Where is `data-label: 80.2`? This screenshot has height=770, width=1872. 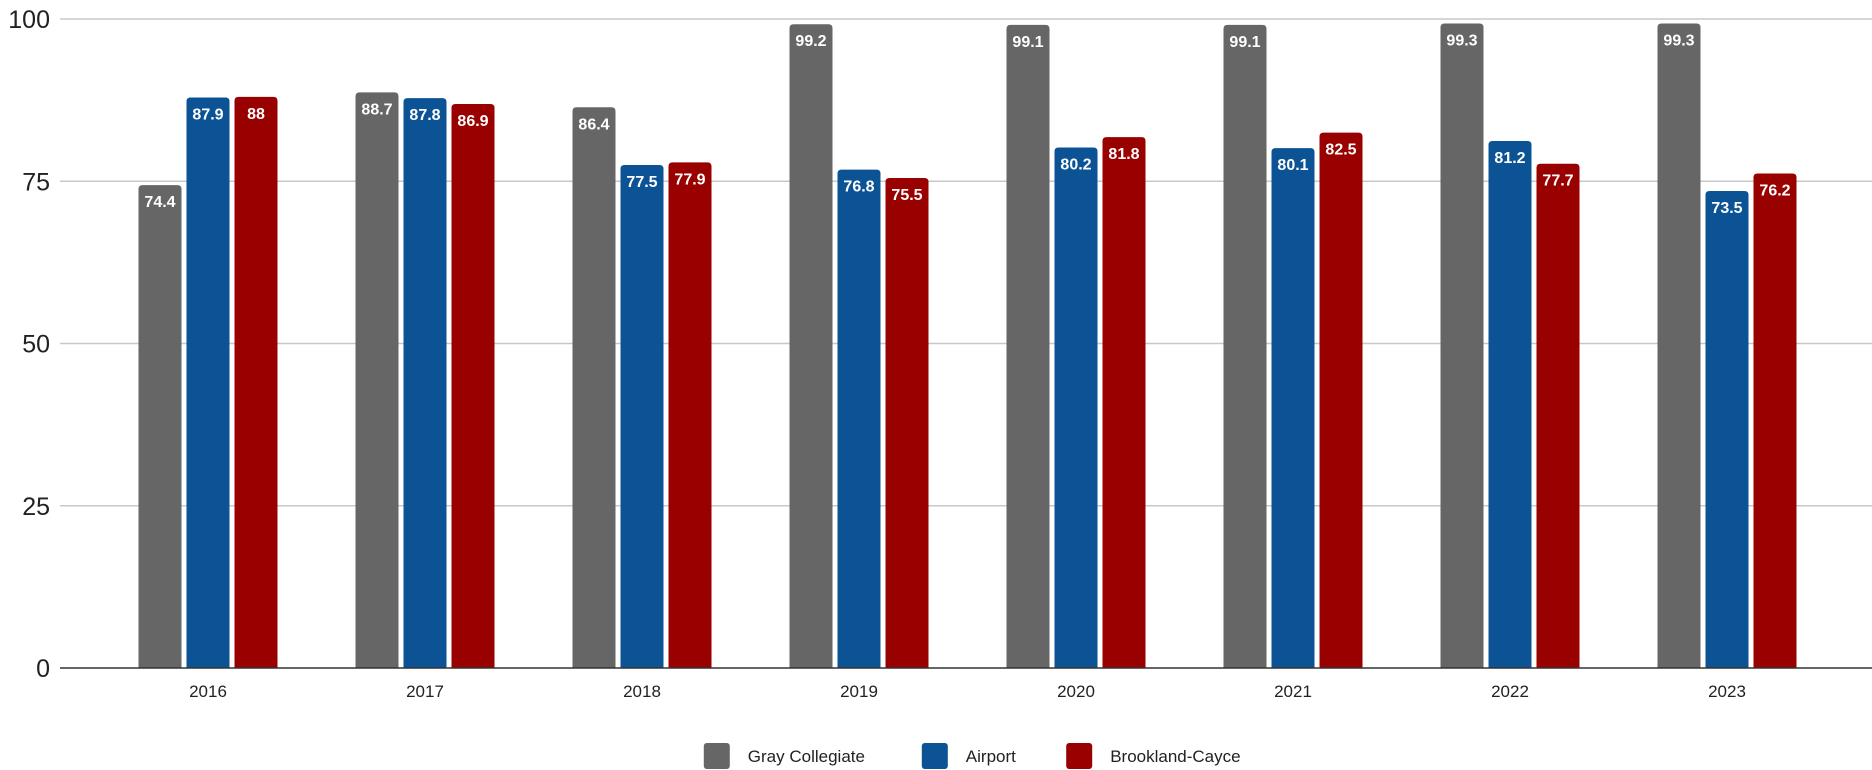
data-label: 80.2 is located at coordinates (1075, 165).